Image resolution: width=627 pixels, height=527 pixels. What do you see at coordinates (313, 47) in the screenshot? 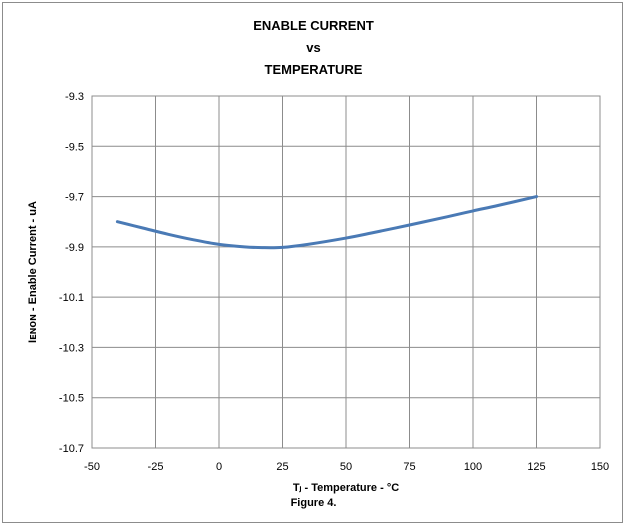
I see `chart-title-line-2: vs` at bounding box center [313, 47].